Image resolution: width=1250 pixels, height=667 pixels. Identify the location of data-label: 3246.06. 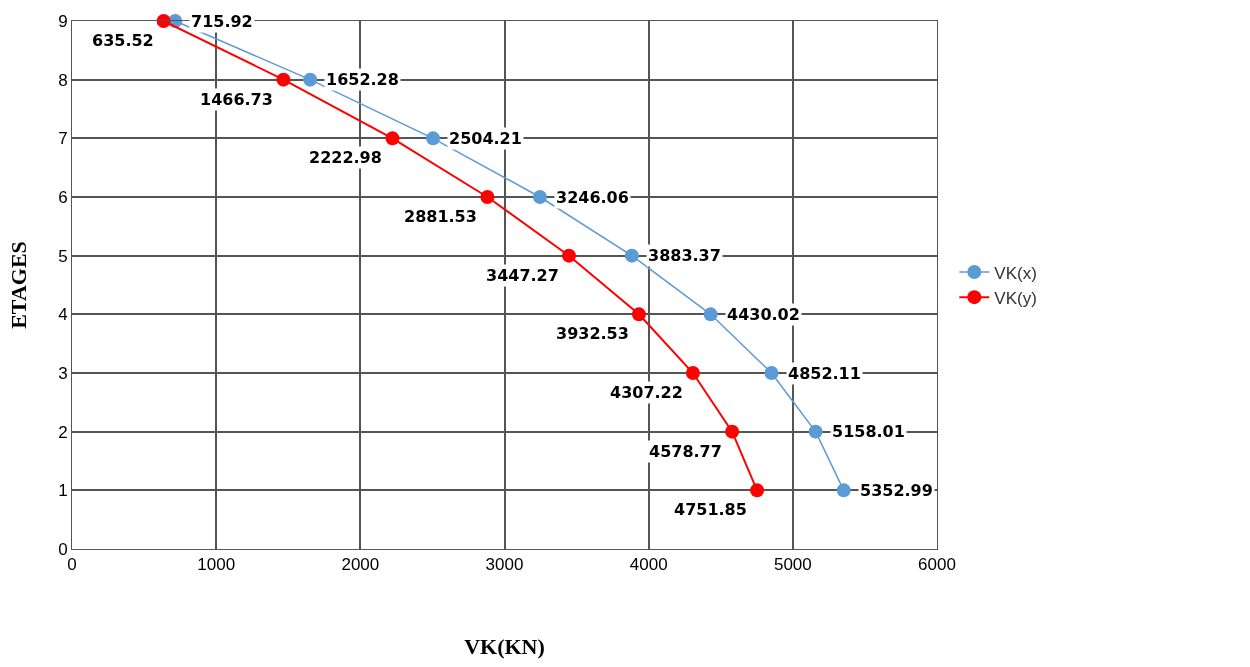
(592, 197).